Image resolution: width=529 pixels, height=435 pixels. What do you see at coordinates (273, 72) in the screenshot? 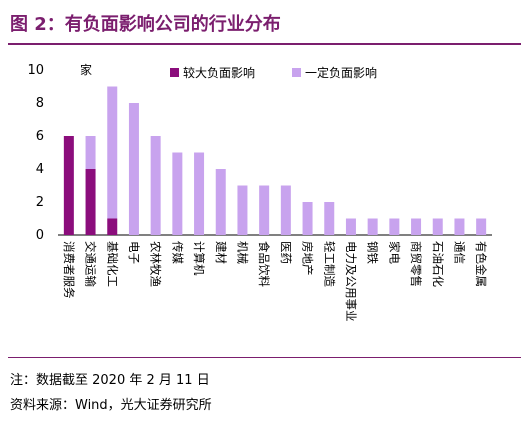
I see `legend: 较大负面影响 一定负面影响` at bounding box center [273, 72].